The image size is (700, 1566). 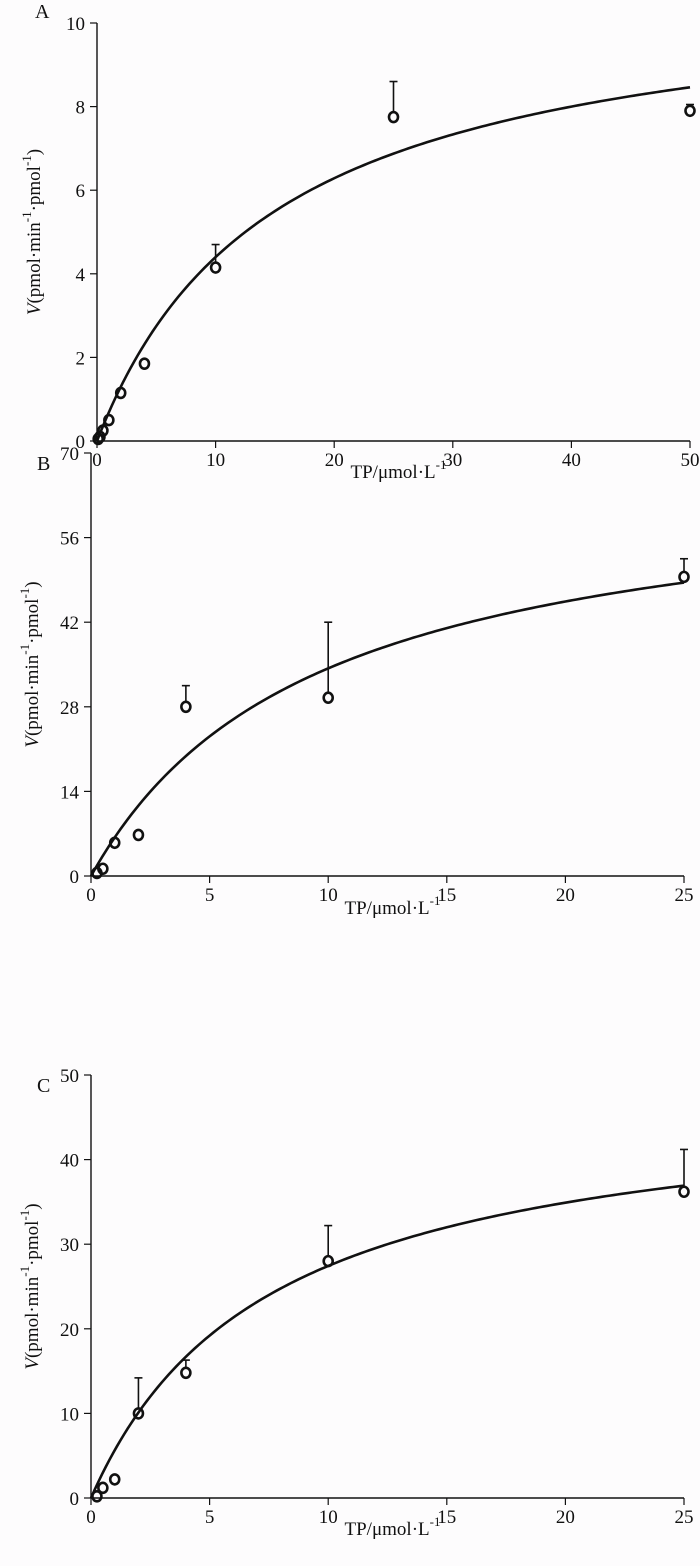 I want to click on y-tick-label: 50, so click(x=69, y=1076).